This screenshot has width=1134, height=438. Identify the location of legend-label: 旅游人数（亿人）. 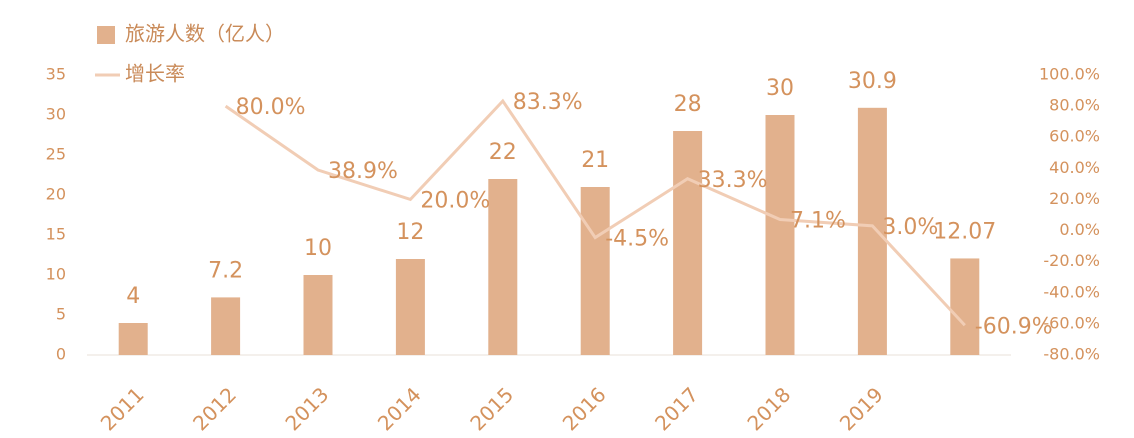
(205, 34).